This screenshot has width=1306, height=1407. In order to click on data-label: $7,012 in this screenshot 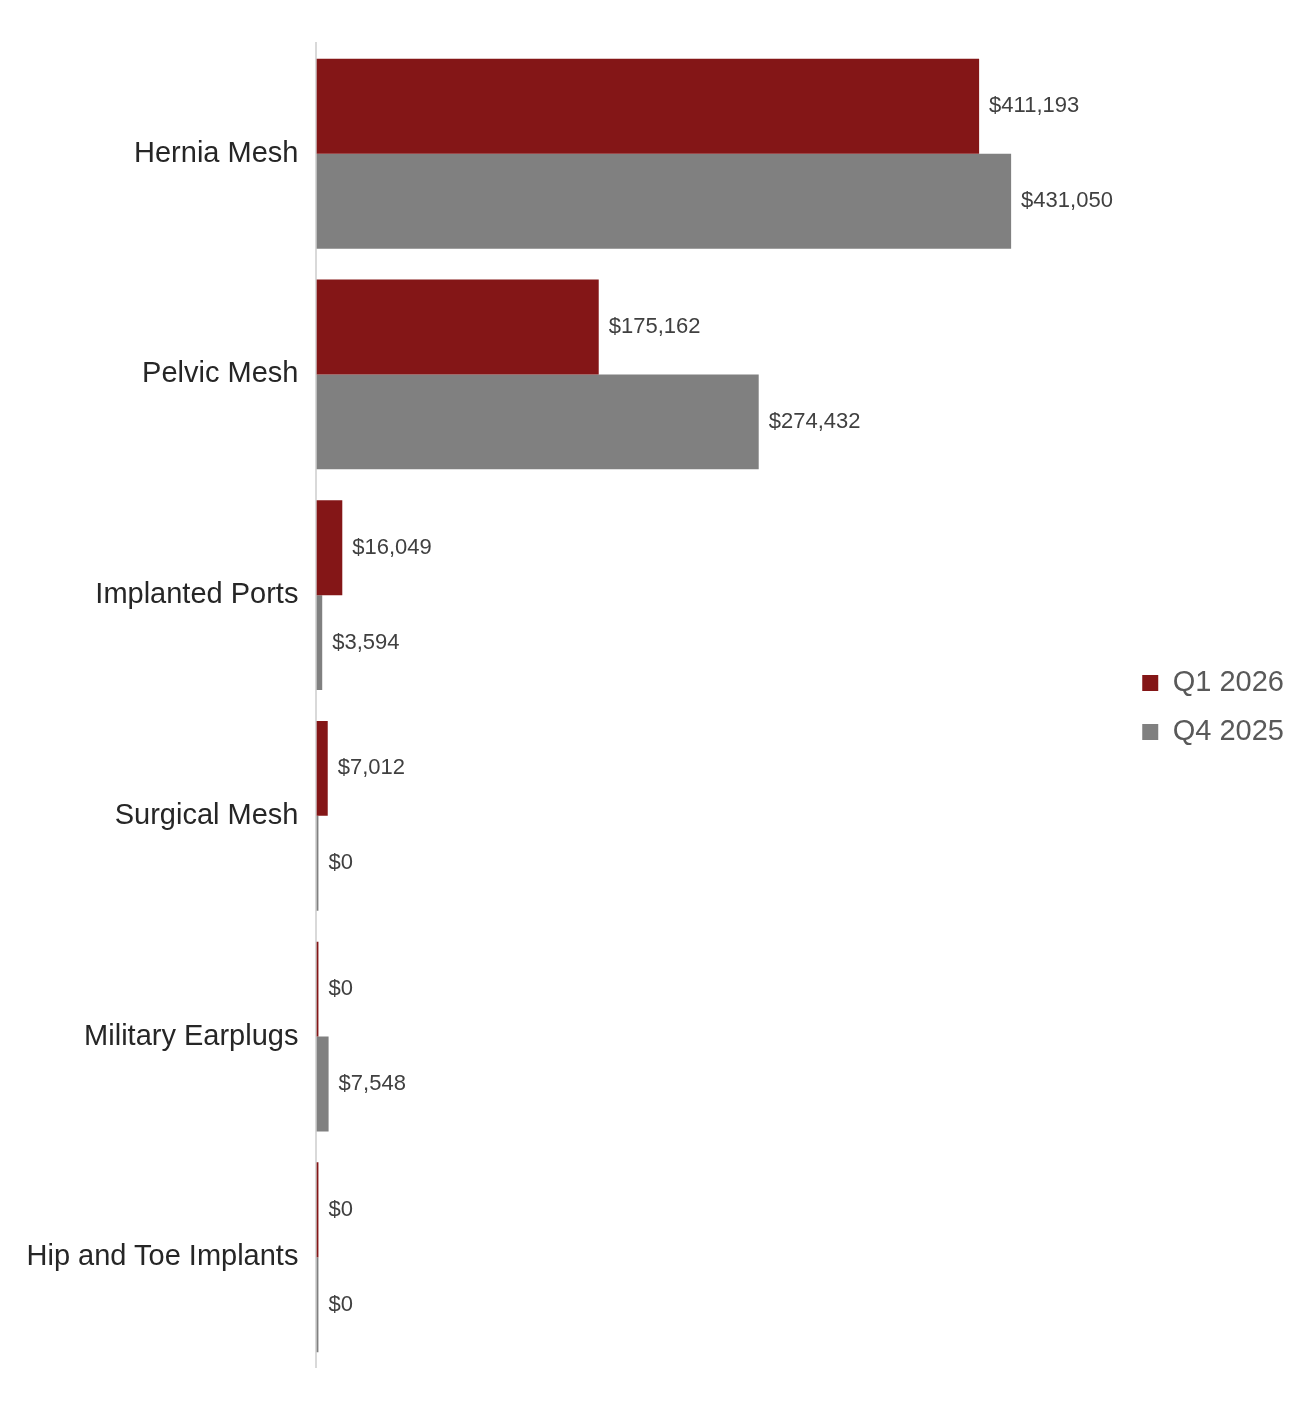, I will do `click(371, 767)`.